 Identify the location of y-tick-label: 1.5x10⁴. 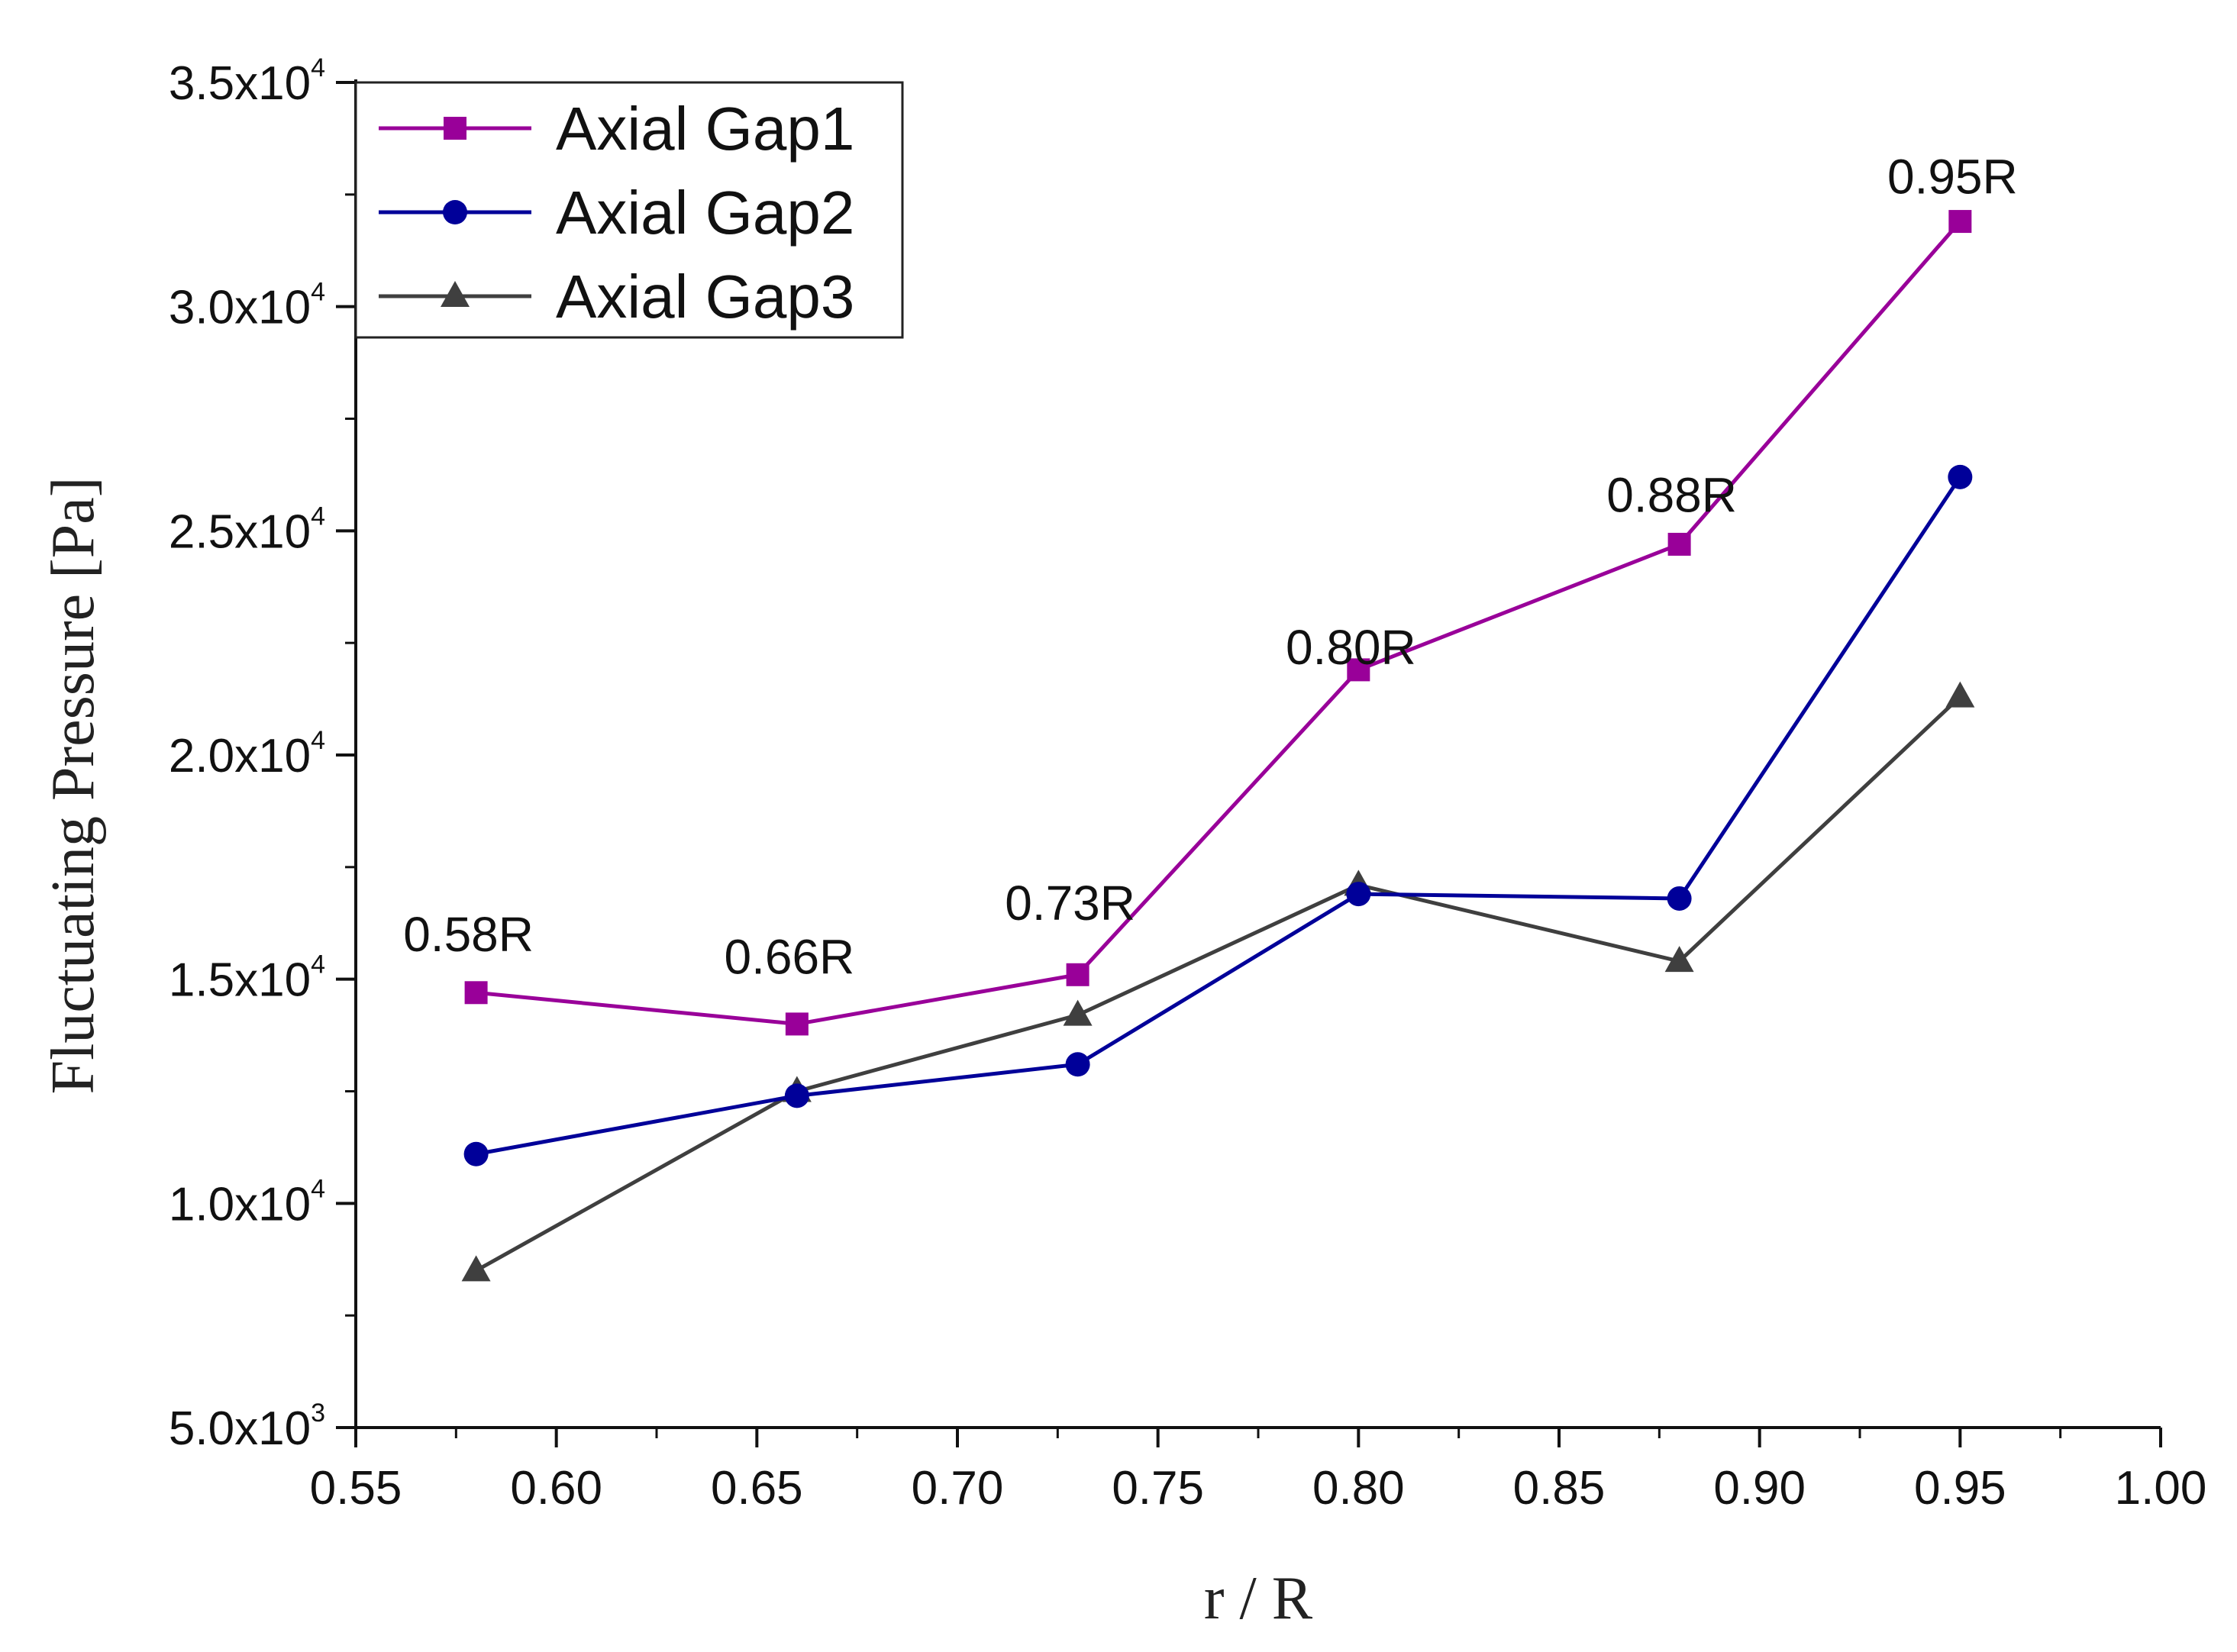
(247, 978).